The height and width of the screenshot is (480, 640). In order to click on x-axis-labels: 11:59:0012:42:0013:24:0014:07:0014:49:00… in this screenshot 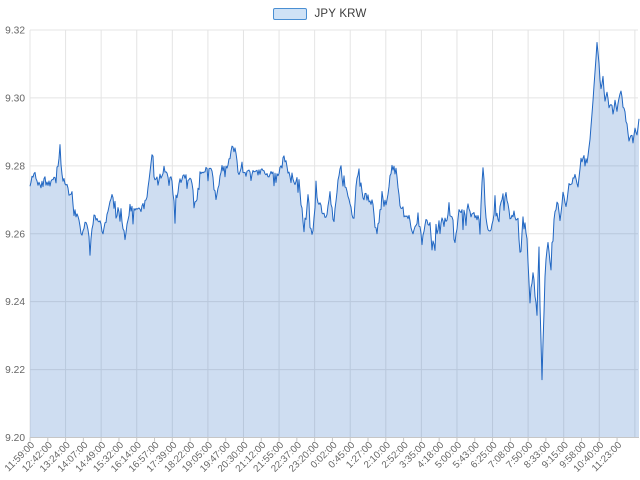, I will do `click(314, 456)`.